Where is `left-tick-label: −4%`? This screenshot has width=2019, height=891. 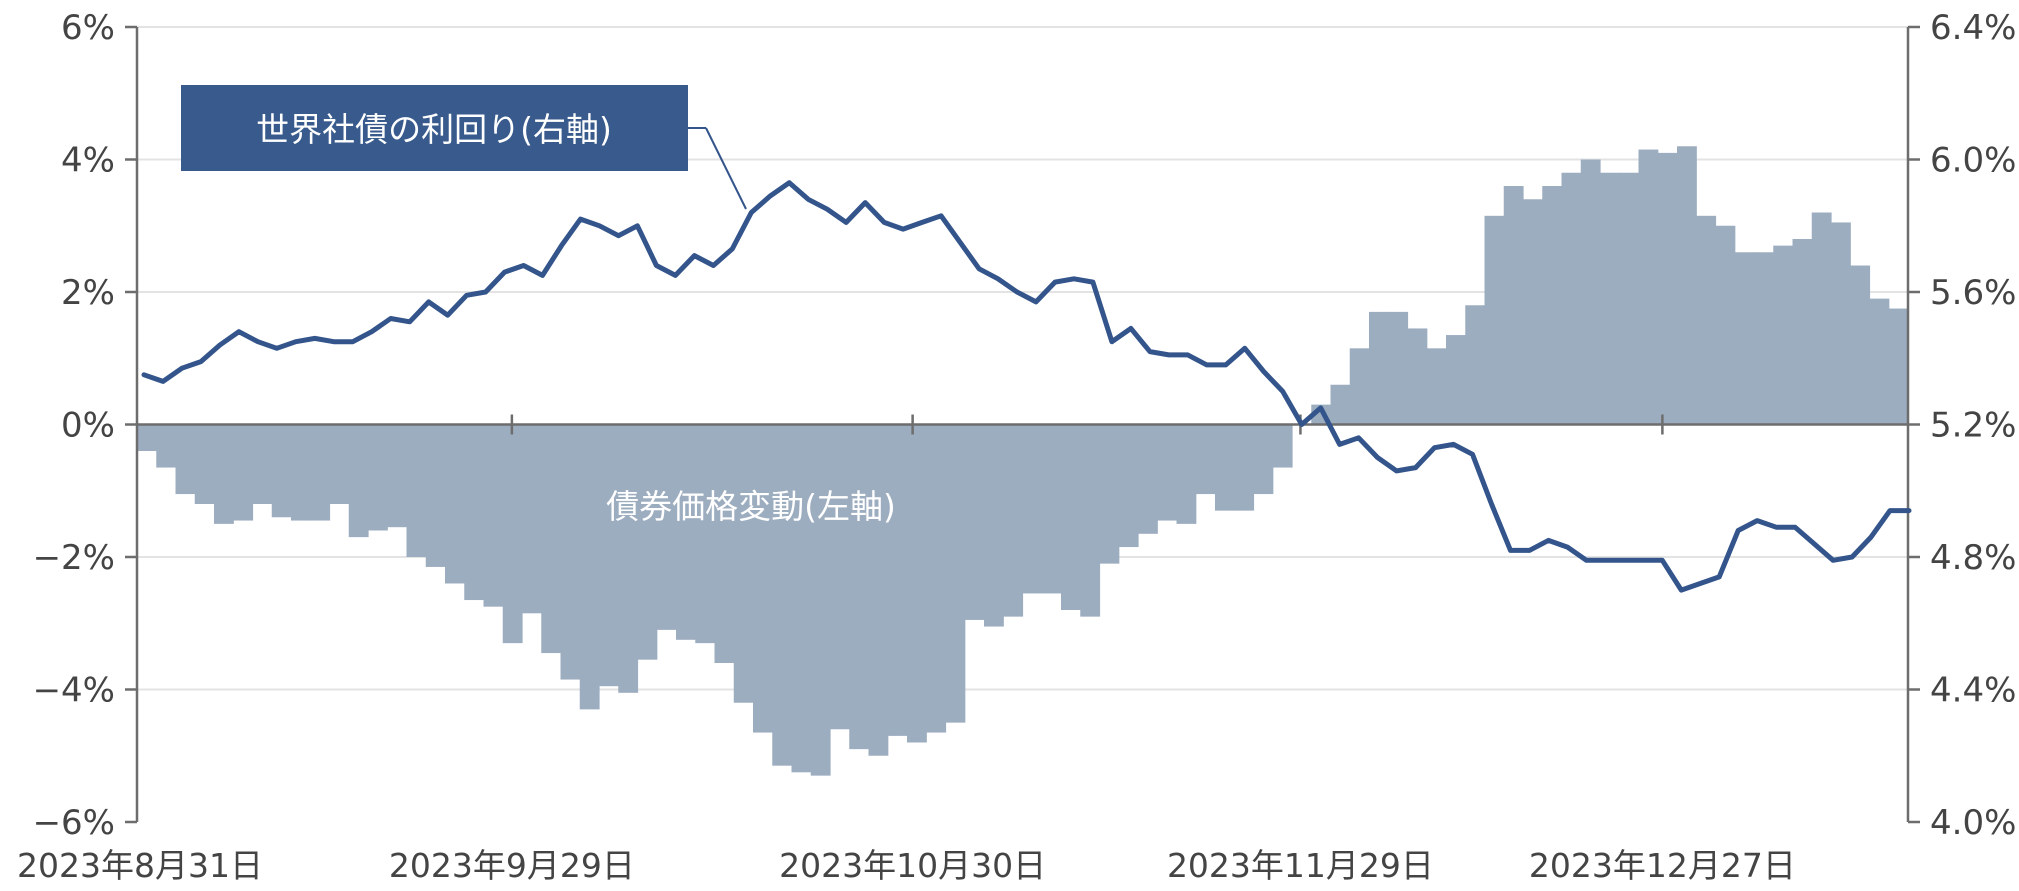
left-tick-label: −4% is located at coordinates (74, 691).